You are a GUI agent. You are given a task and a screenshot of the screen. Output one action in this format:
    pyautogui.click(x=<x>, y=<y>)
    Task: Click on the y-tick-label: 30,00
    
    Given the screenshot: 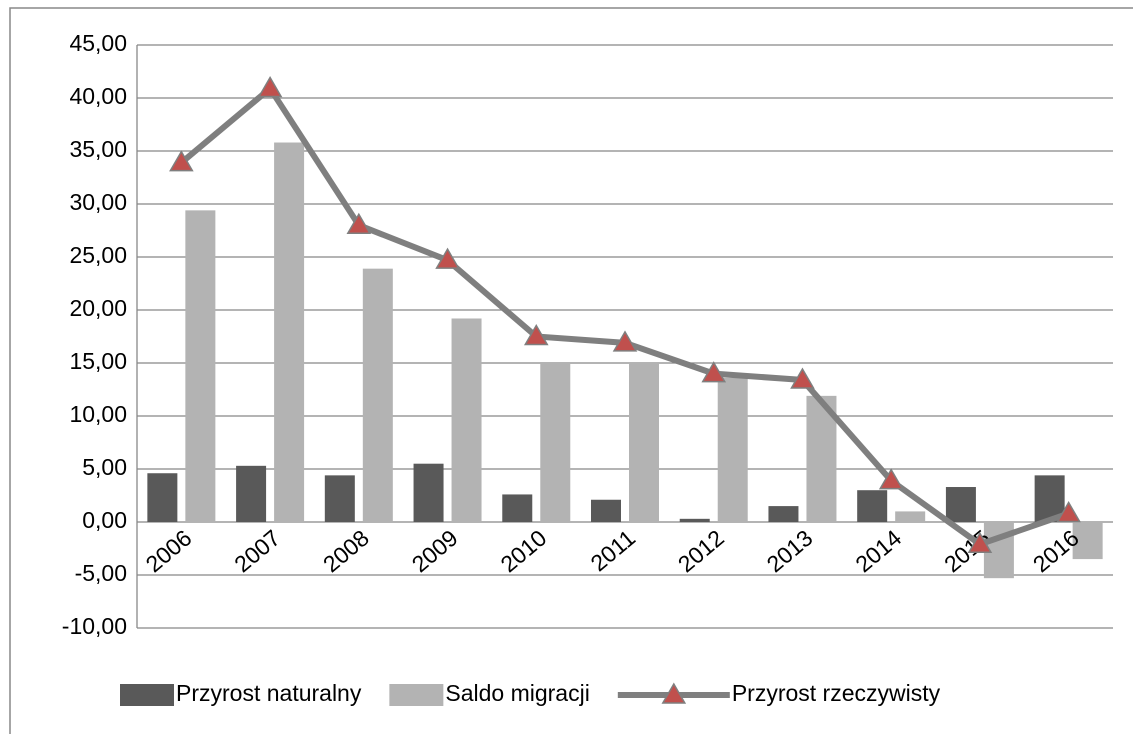 What is the action you would take?
    pyautogui.click(x=98, y=202)
    